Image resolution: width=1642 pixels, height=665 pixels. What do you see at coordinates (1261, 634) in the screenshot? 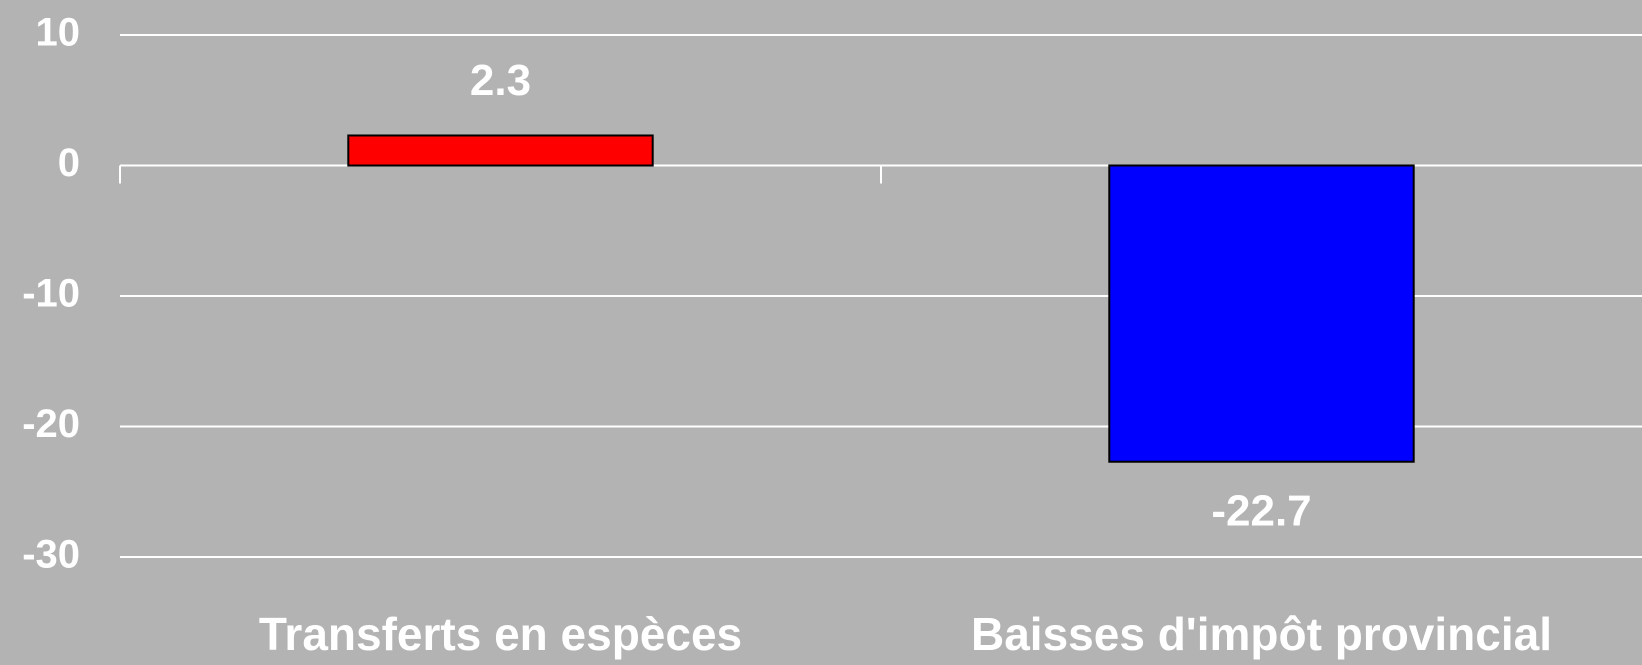
I see `x-tick-label: Baisses d'impôt provincial` at bounding box center [1261, 634].